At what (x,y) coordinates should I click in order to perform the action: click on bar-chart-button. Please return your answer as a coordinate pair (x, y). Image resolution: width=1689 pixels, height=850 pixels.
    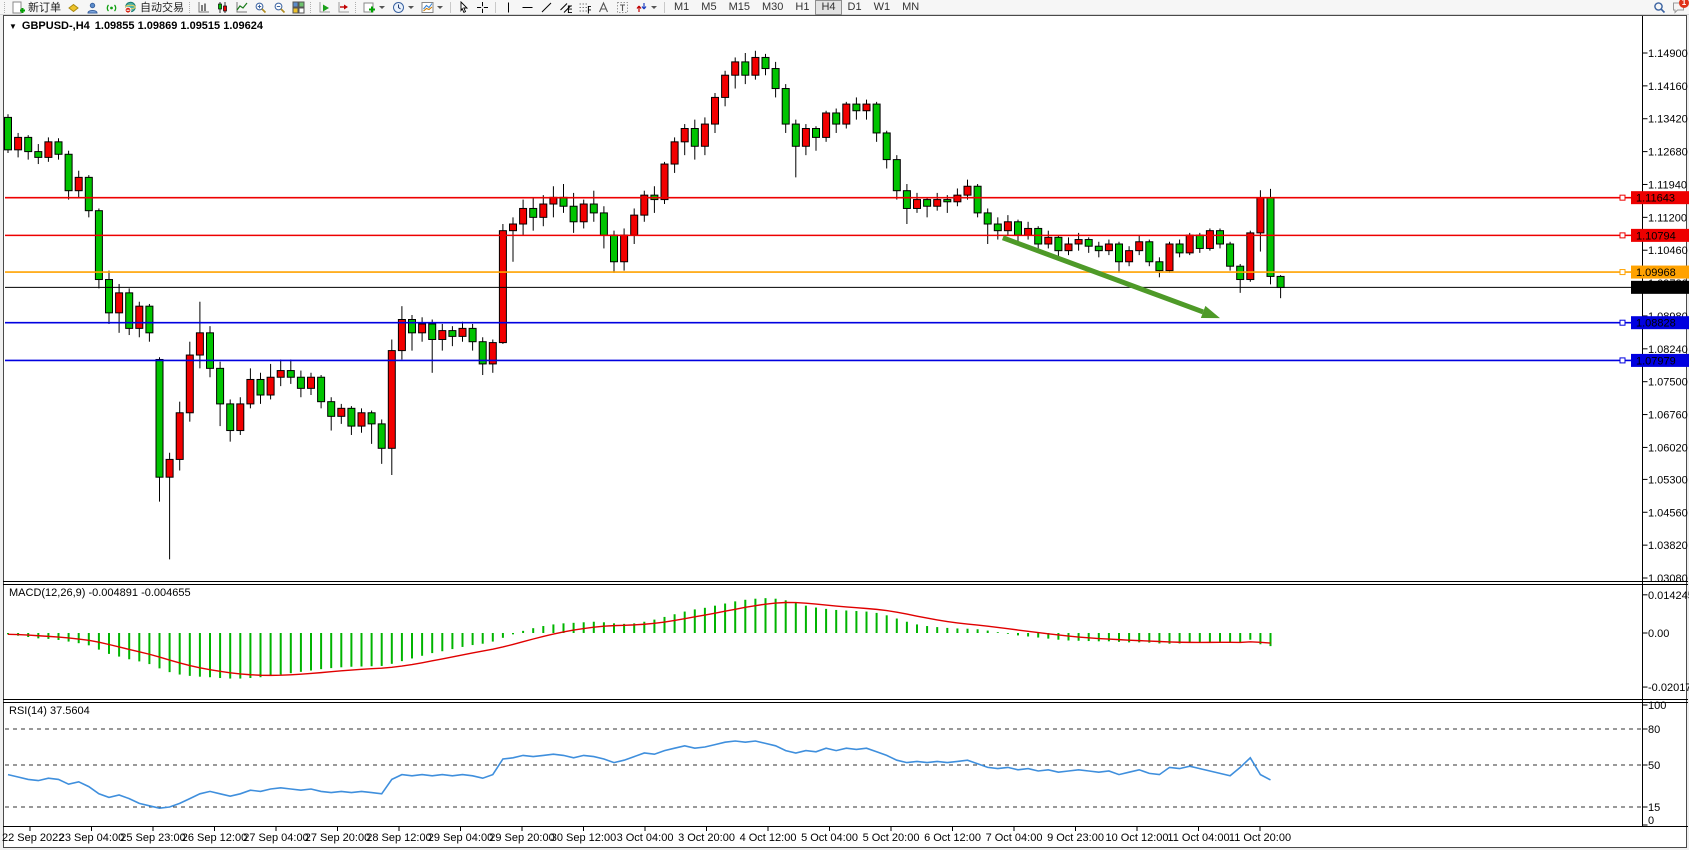
    Looking at the image, I should click on (203, 7).